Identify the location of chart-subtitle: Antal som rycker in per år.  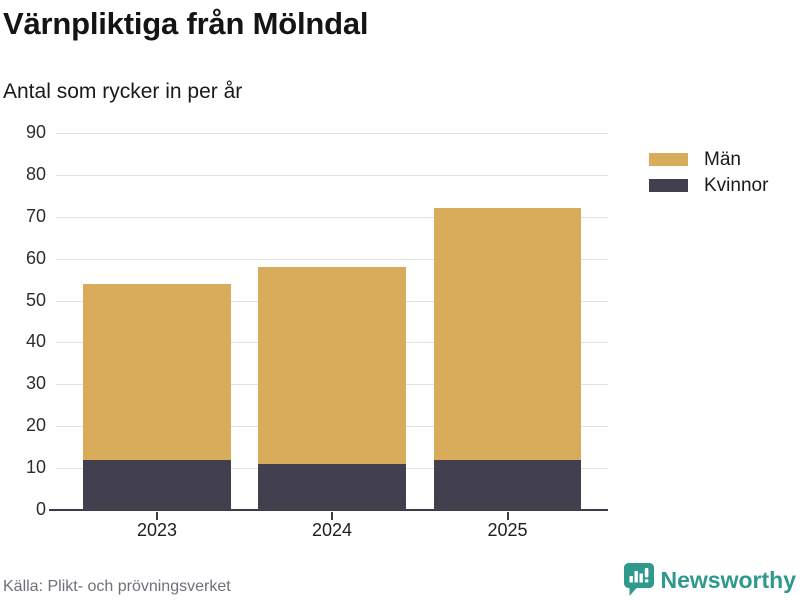
(123, 91).